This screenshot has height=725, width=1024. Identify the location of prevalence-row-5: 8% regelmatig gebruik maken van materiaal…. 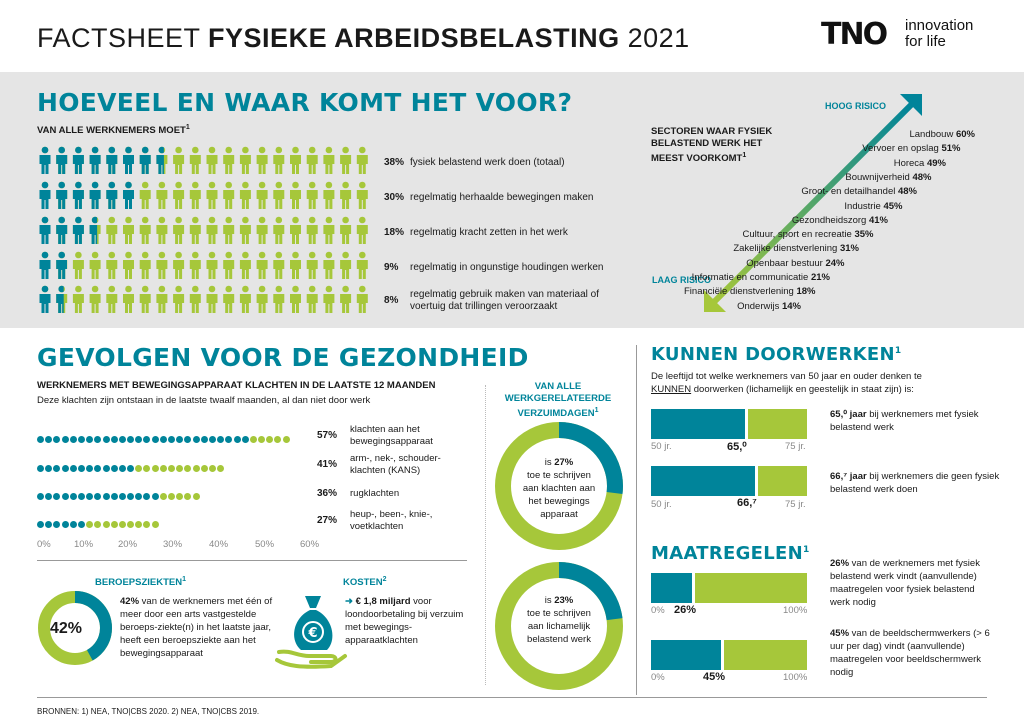
(497, 301).